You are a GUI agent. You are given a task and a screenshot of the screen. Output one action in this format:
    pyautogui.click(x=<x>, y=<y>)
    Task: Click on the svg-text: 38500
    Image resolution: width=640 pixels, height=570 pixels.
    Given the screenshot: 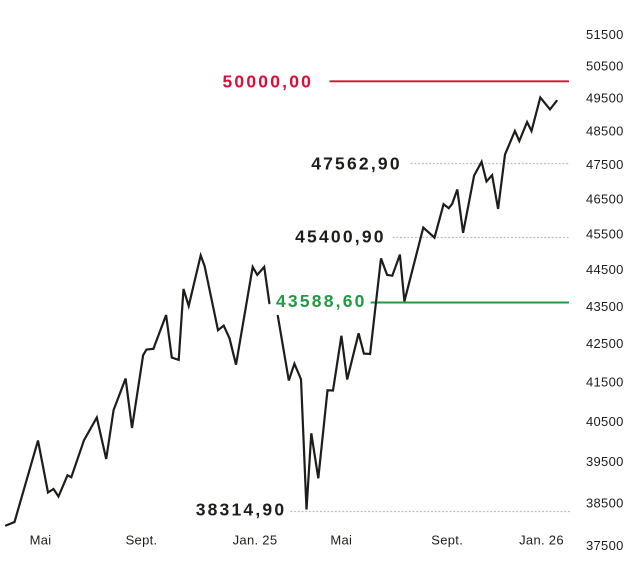 What is the action you would take?
    pyautogui.click(x=605, y=502)
    